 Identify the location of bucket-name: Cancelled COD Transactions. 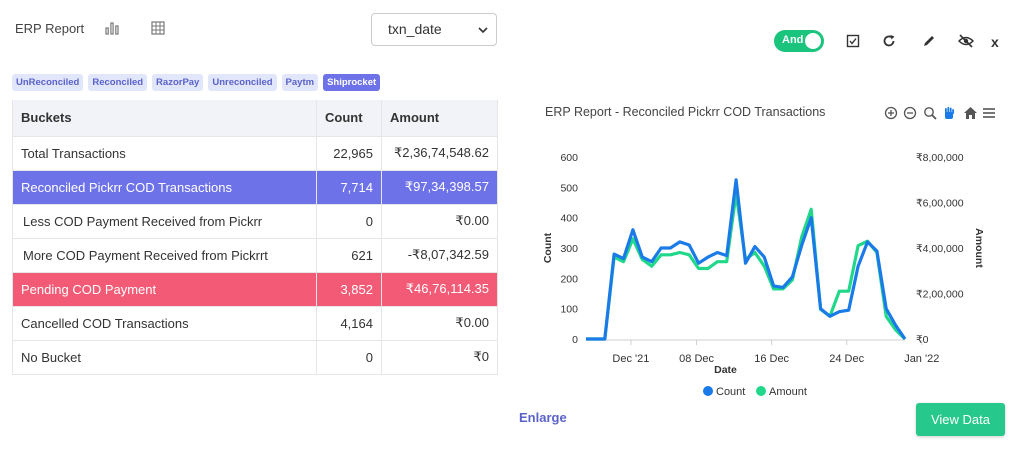
(164, 322).